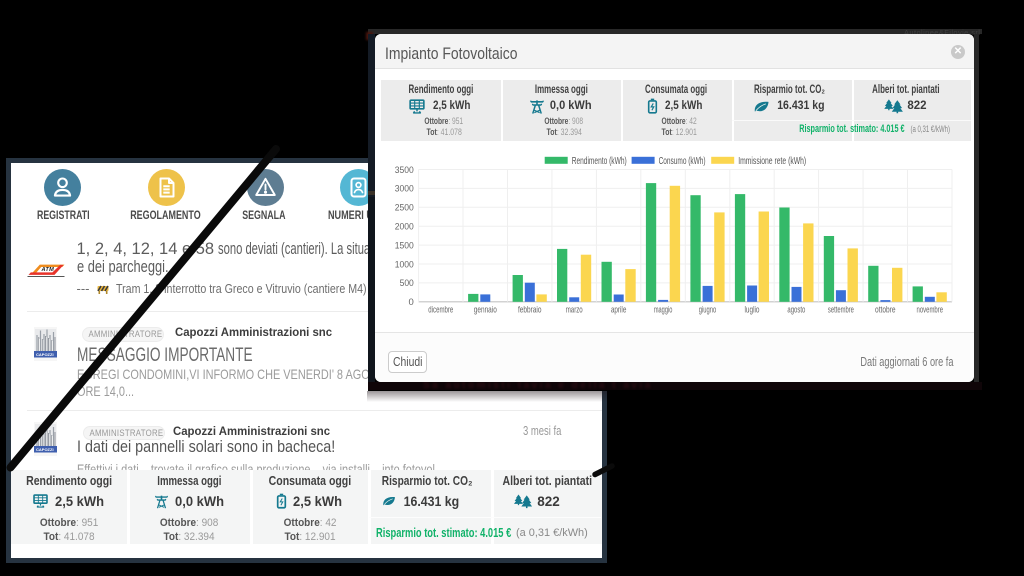 This screenshot has width=1024, height=576. I want to click on svg-text: 2500, so click(404, 208).